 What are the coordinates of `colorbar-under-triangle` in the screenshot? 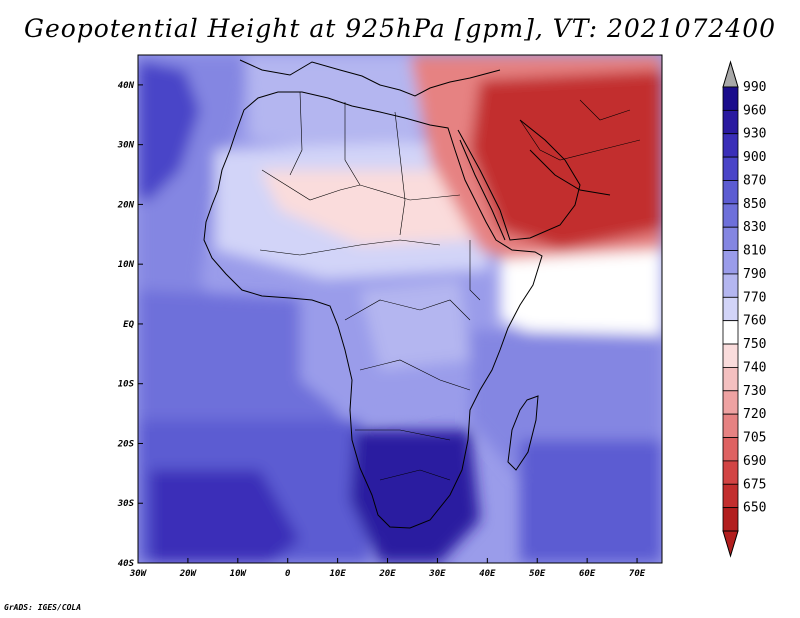 It's located at (730, 544).